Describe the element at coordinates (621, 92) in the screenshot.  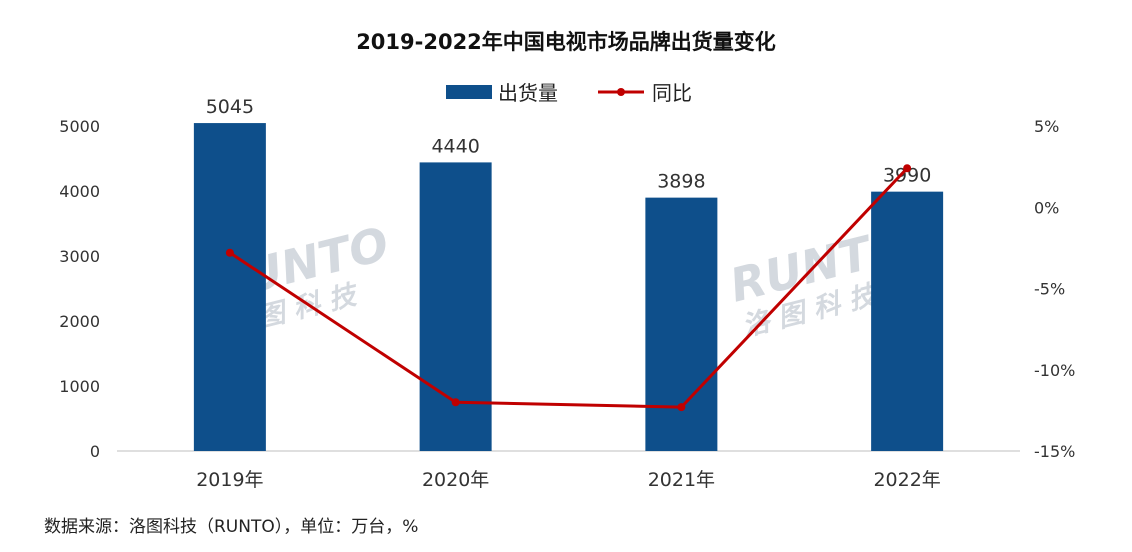
I see `legend-swatch-marker` at that location.